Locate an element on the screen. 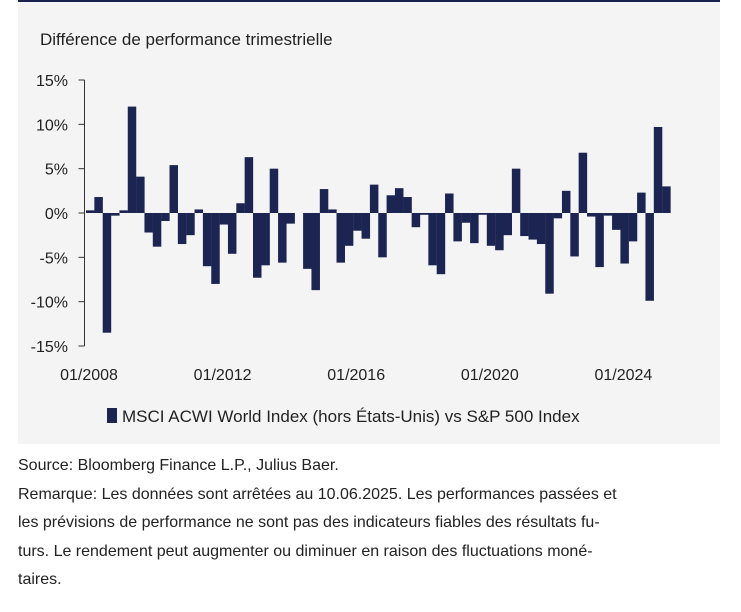 This screenshot has height=612, width=741. y-tick-label: 5% is located at coordinates (56, 170).